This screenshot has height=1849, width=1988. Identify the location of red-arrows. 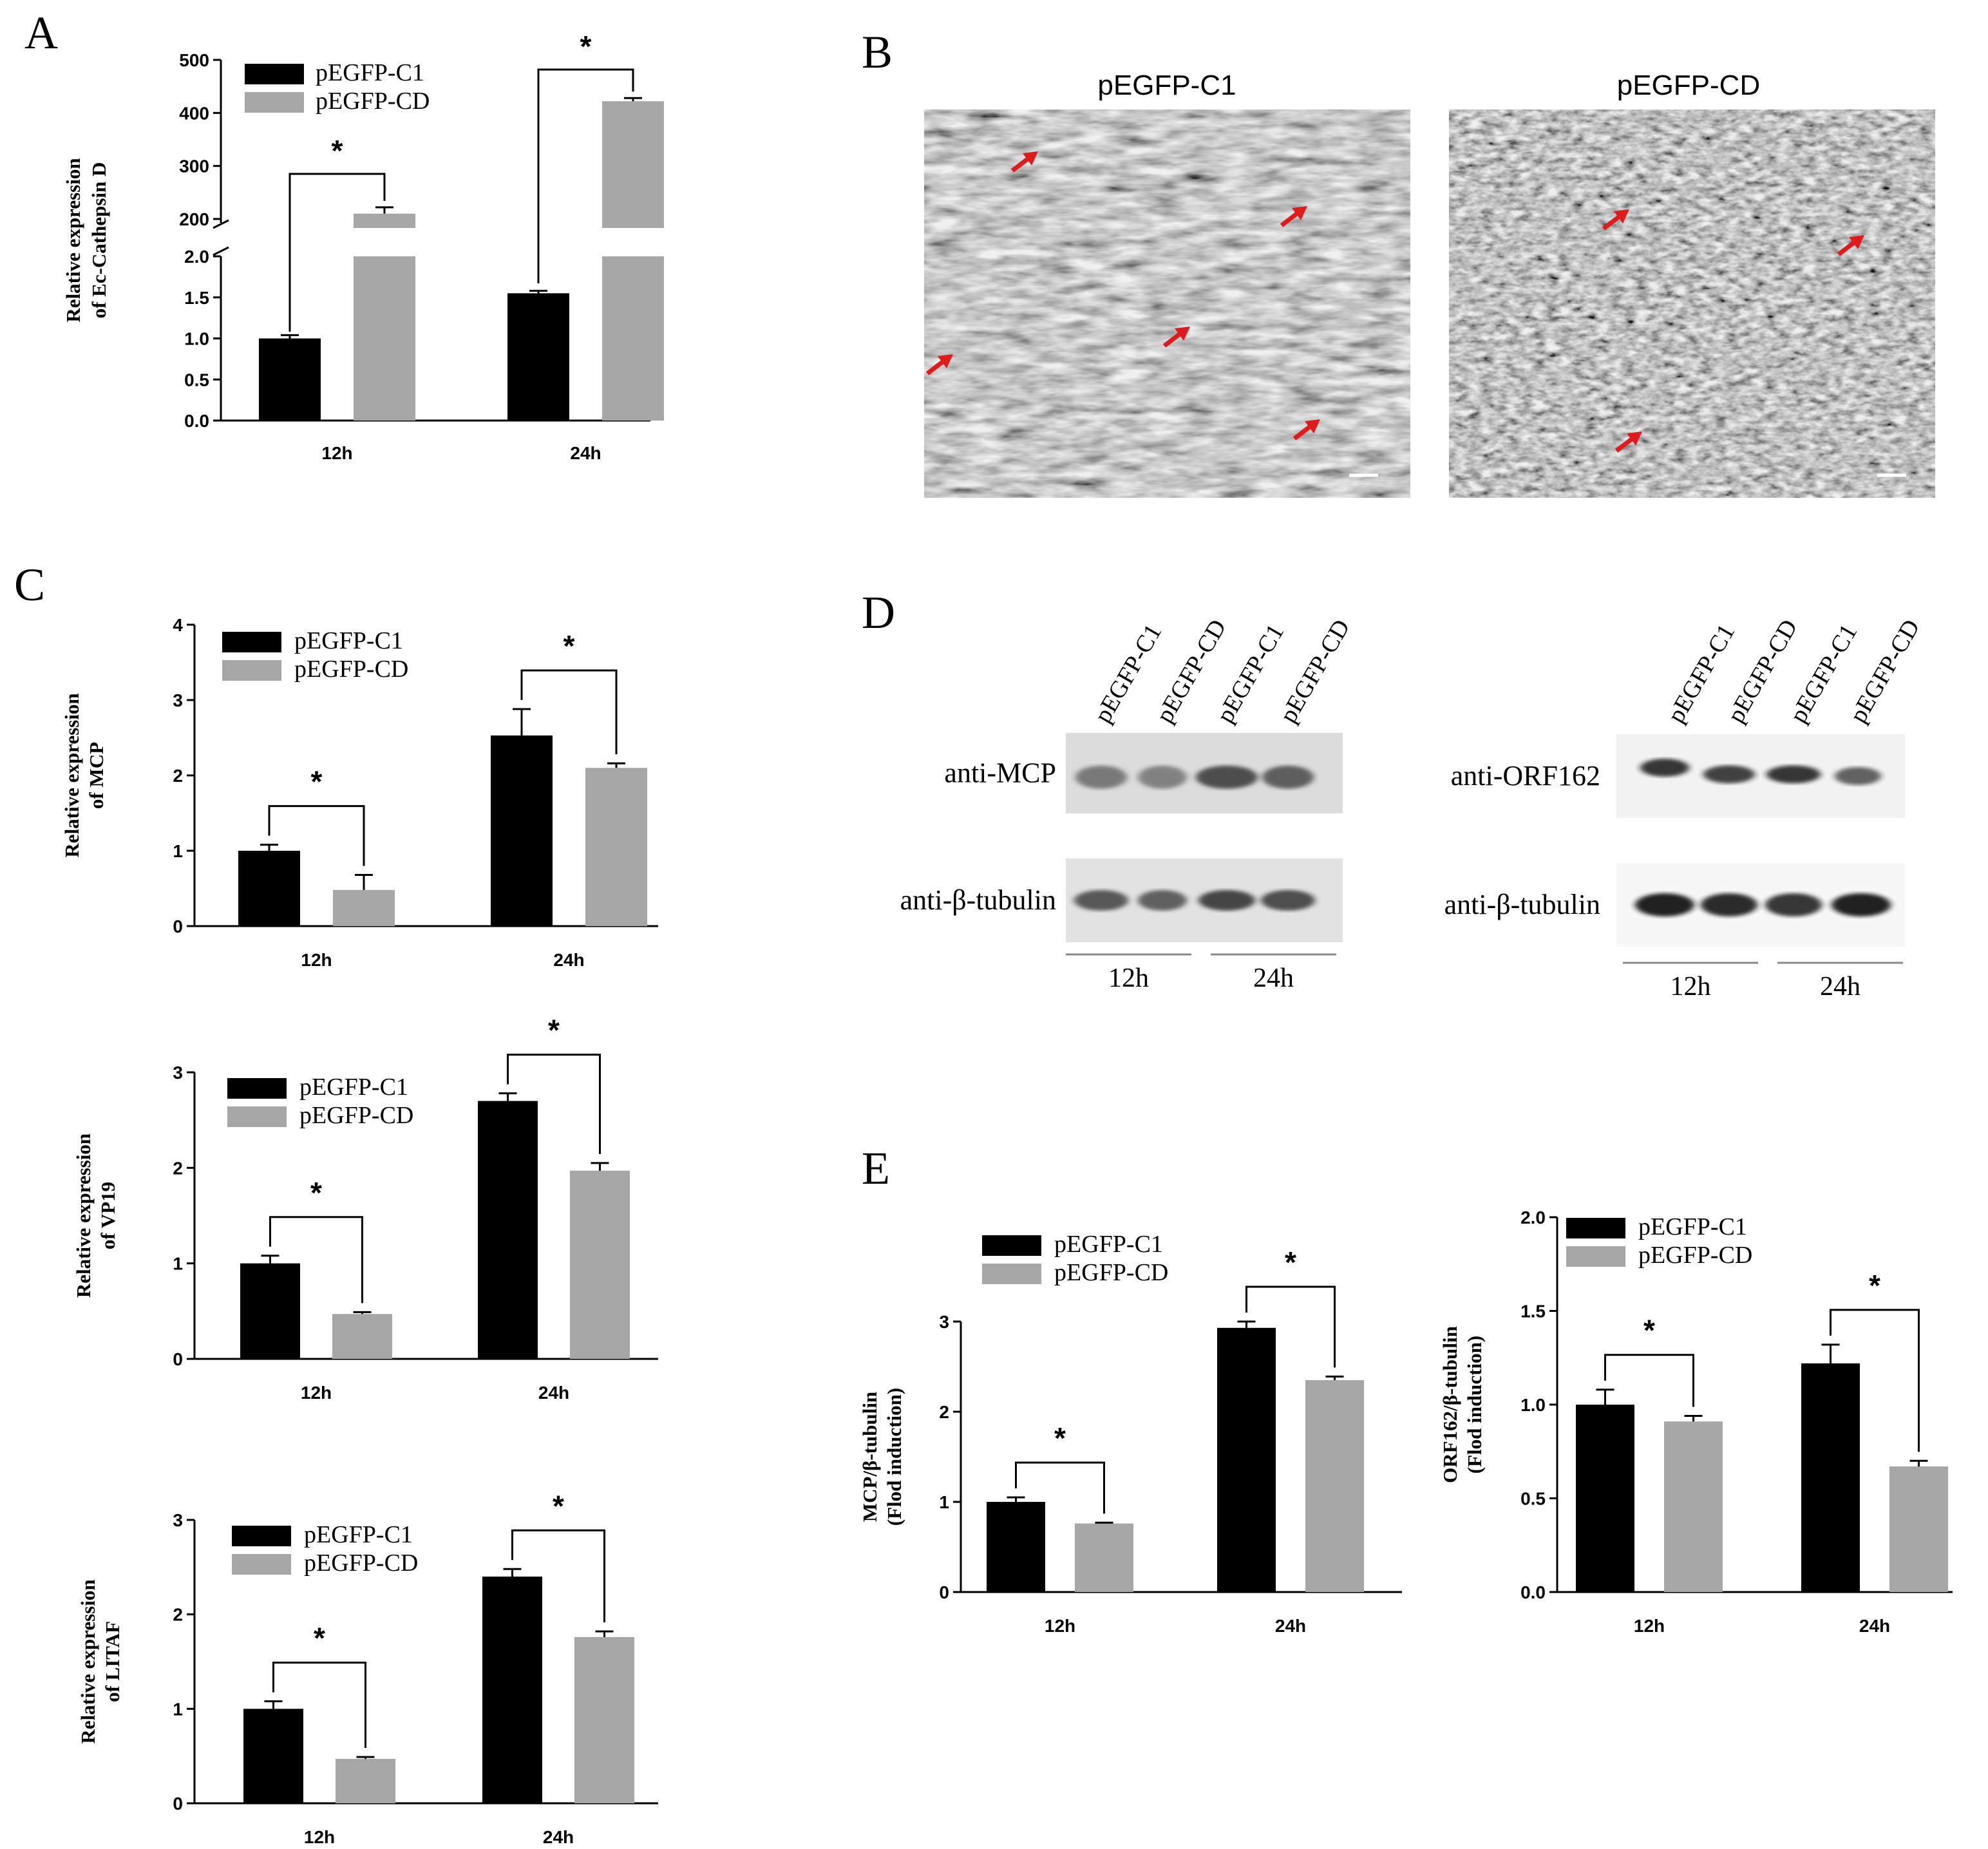
(1394, 302).